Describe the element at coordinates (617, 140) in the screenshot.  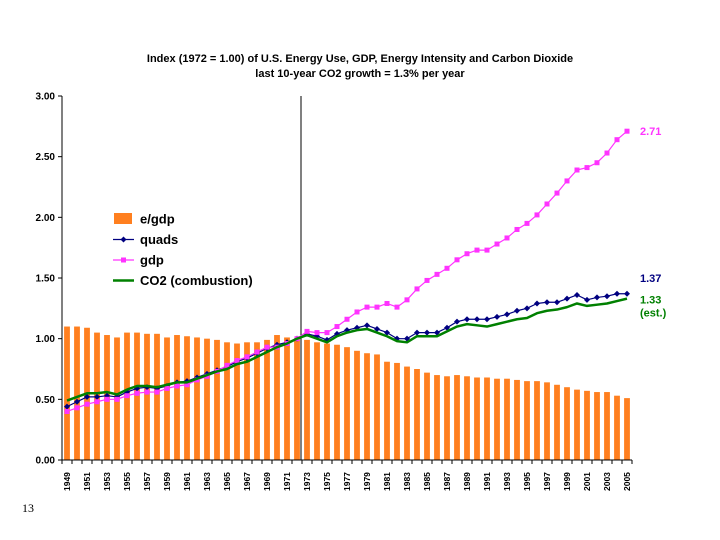
I see `point-gdp-2004` at that location.